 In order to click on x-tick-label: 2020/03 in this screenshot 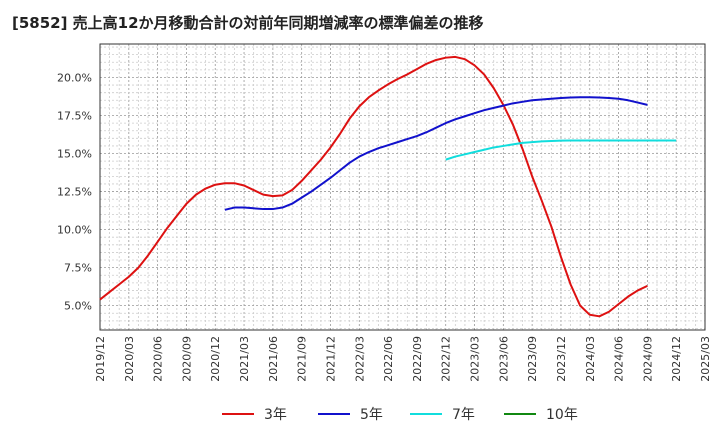, I will do `click(129, 359)`.